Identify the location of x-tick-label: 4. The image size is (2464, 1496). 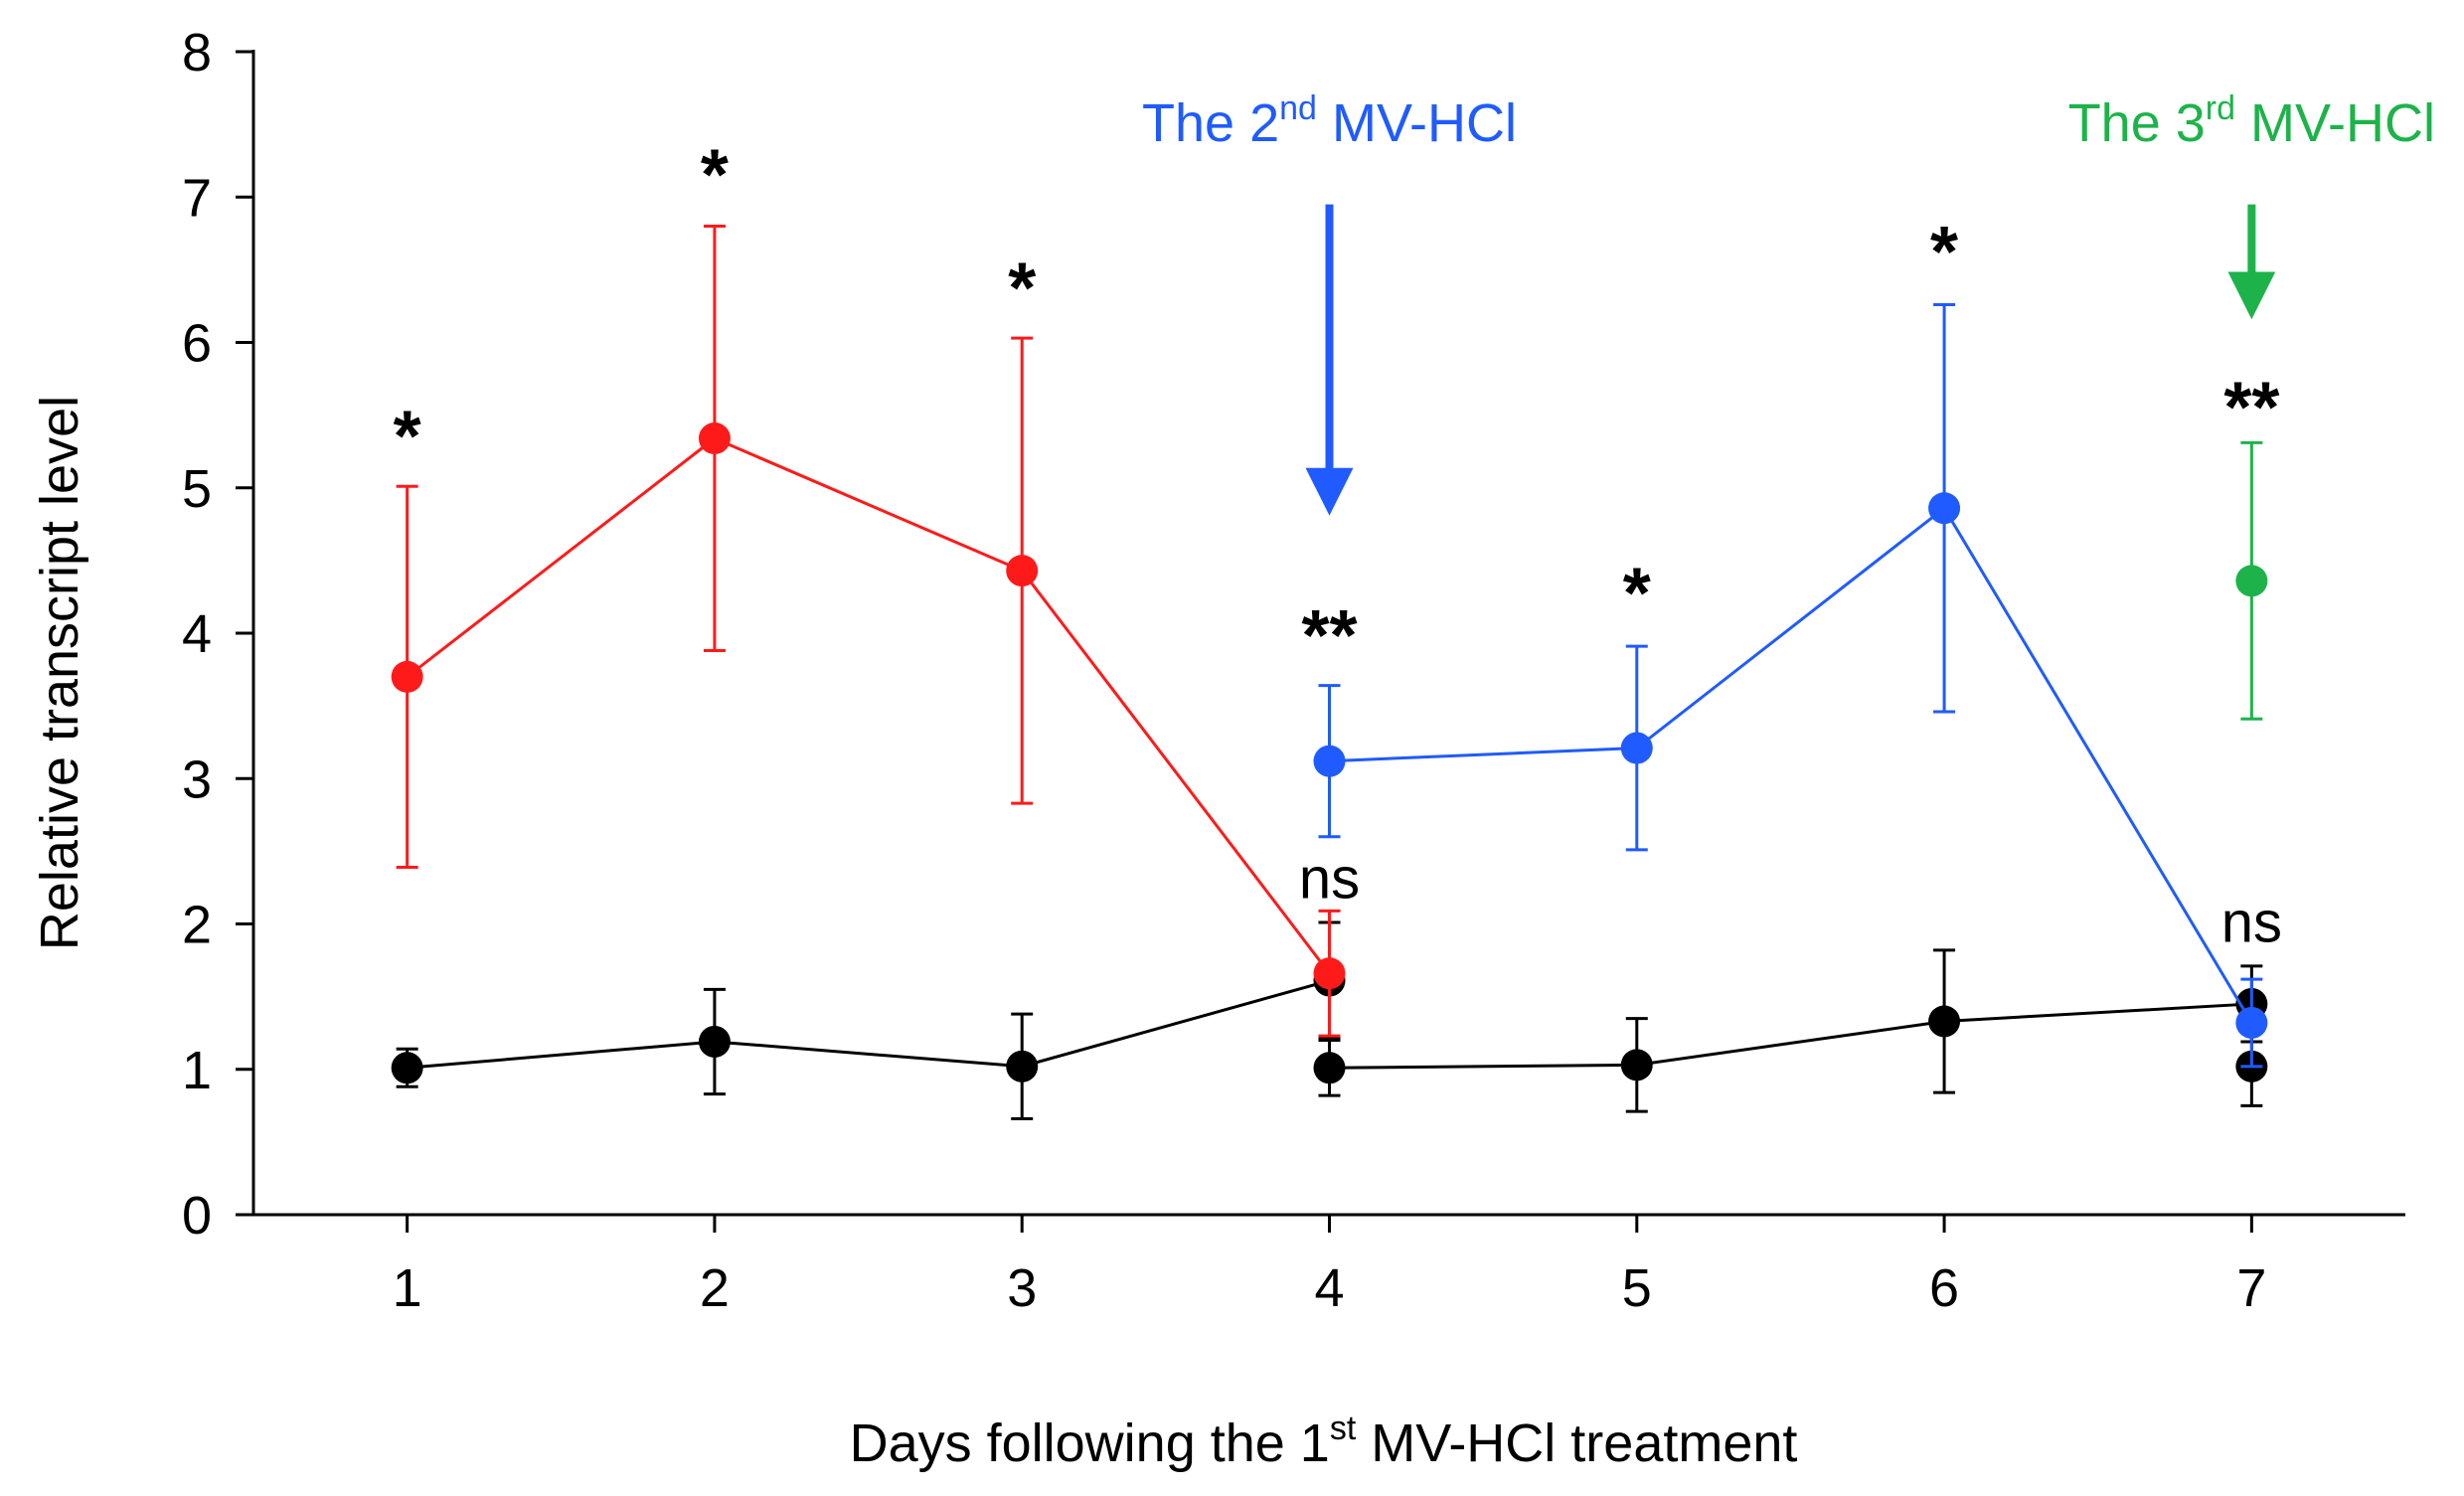
(1329, 1288).